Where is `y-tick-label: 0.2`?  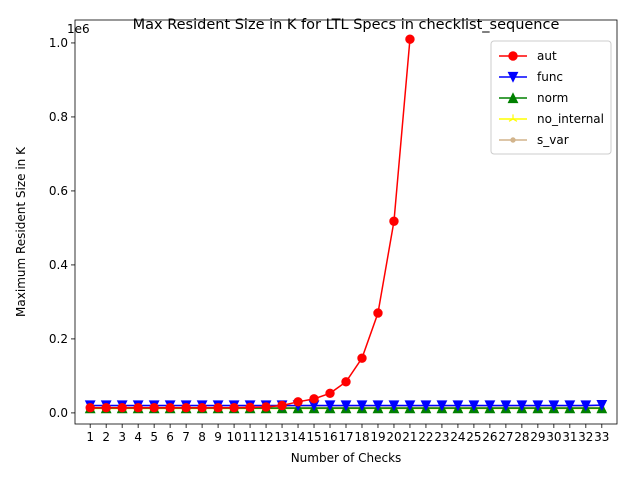
y-tick-label: 0.2 is located at coordinates (58, 339).